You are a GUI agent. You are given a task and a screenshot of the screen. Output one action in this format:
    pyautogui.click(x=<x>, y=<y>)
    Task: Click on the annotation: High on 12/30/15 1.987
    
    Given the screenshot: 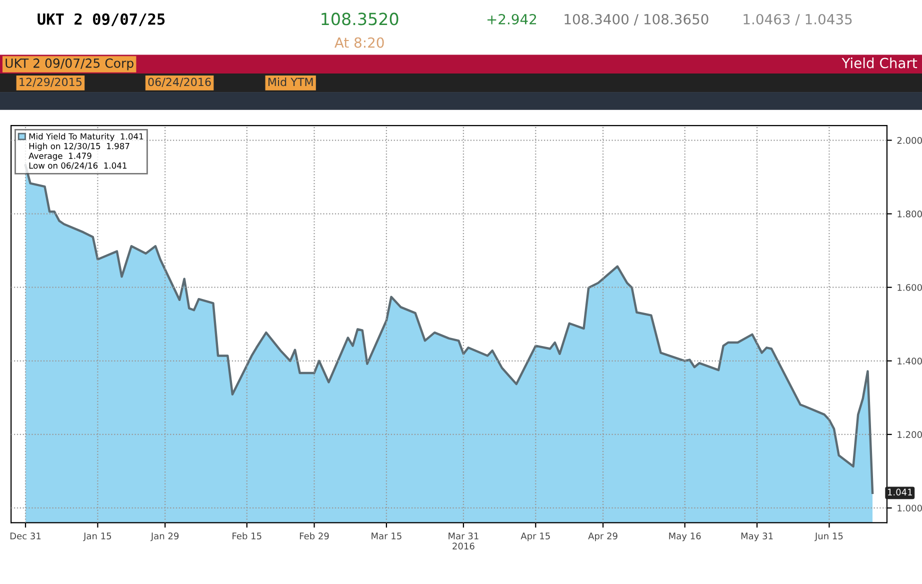 What is the action you would take?
    pyautogui.click(x=79, y=146)
    